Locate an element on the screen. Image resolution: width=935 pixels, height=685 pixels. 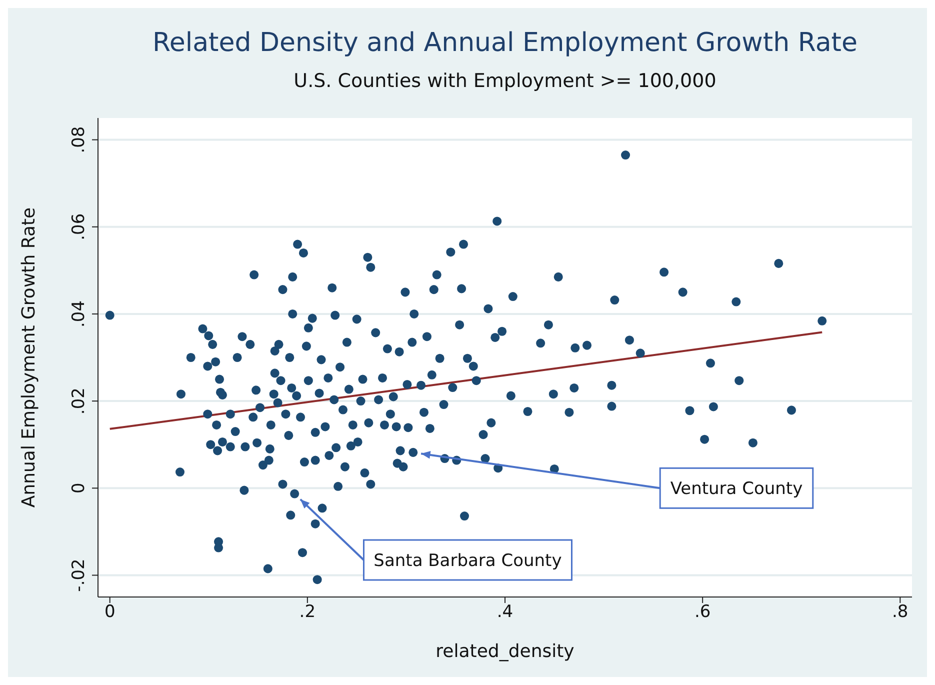
x-tick-label: .6 is located at coordinates (702, 612).